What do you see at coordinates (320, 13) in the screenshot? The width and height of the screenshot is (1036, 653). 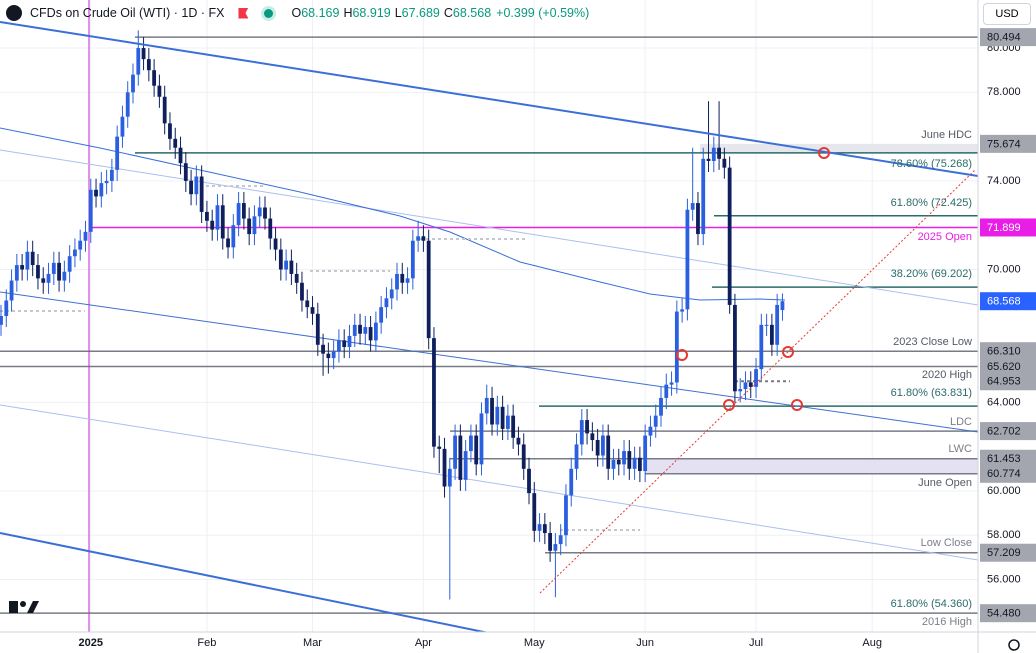 I see `quote-value: 68.169` at bounding box center [320, 13].